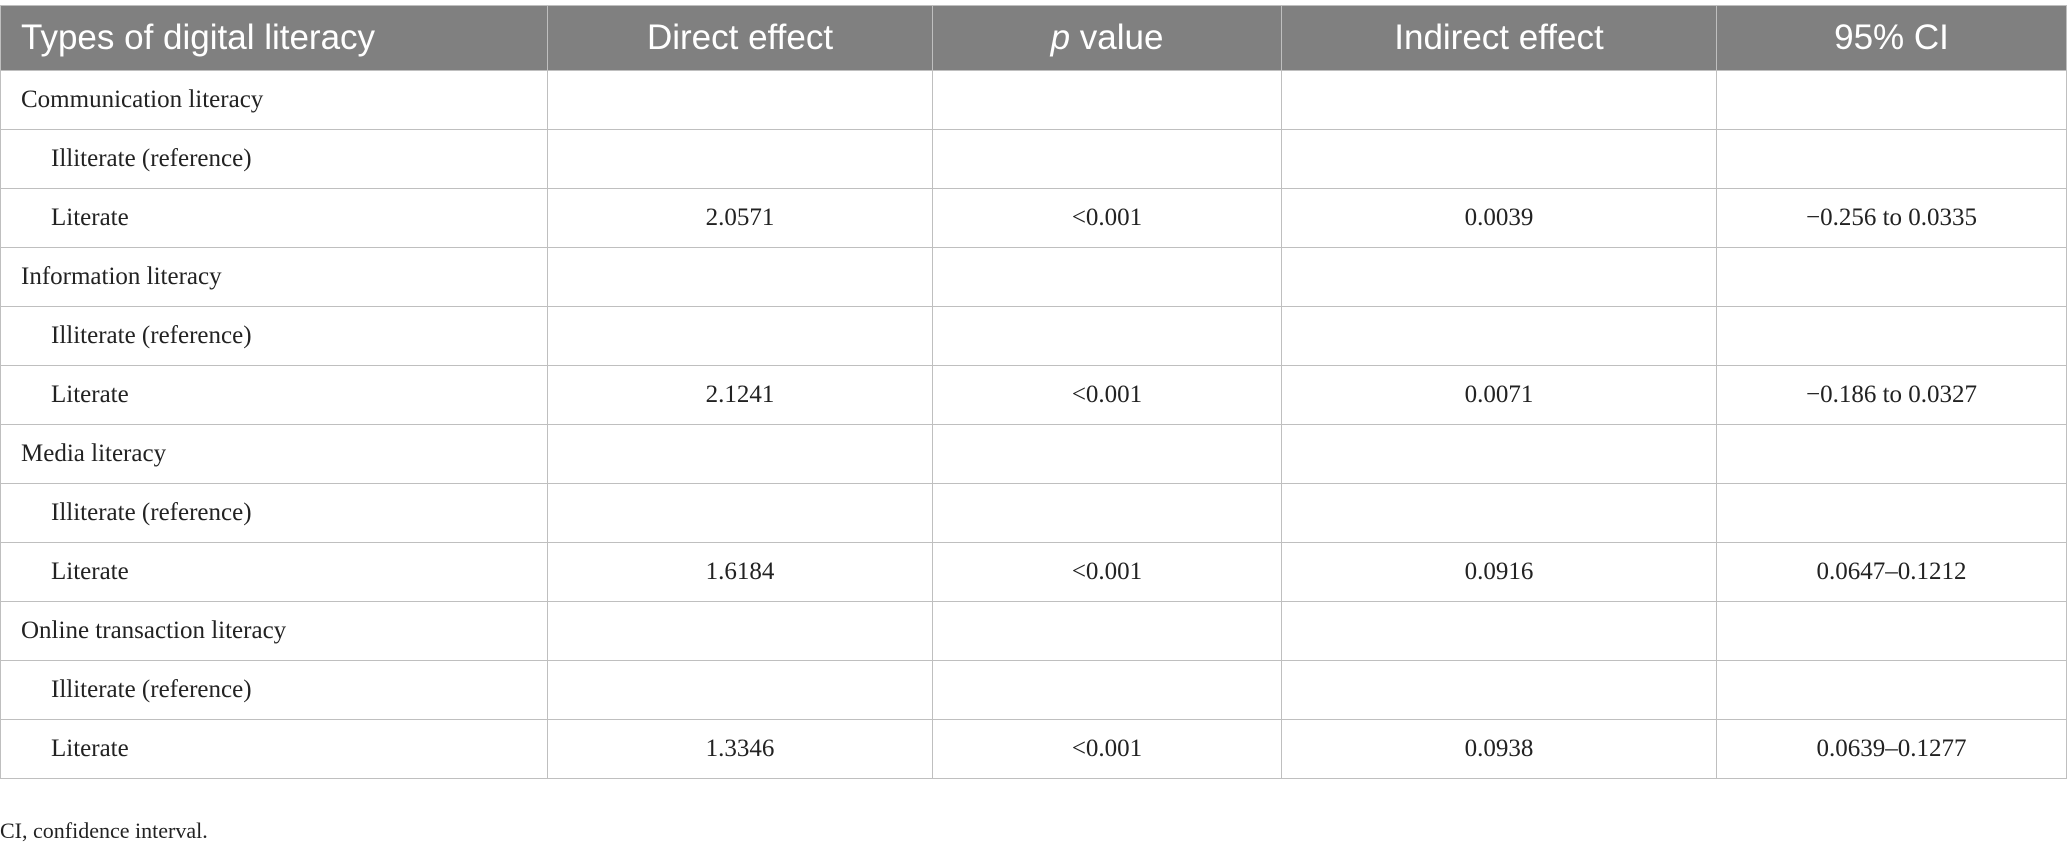 The width and height of the screenshot is (2067, 853). What do you see at coordinates (274, 631) in the screenshot?
I see `group-label: Online transaction literacy` at bounding box center [274, 631].